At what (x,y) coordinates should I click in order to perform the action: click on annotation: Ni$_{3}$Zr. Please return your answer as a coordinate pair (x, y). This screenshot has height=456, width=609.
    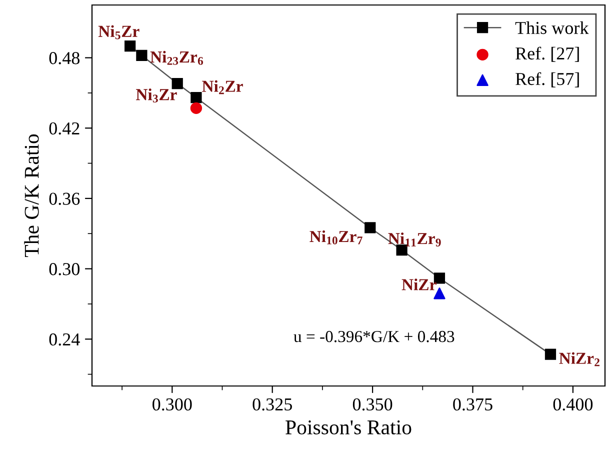
    Looking at the image, I should click on (156, 95).